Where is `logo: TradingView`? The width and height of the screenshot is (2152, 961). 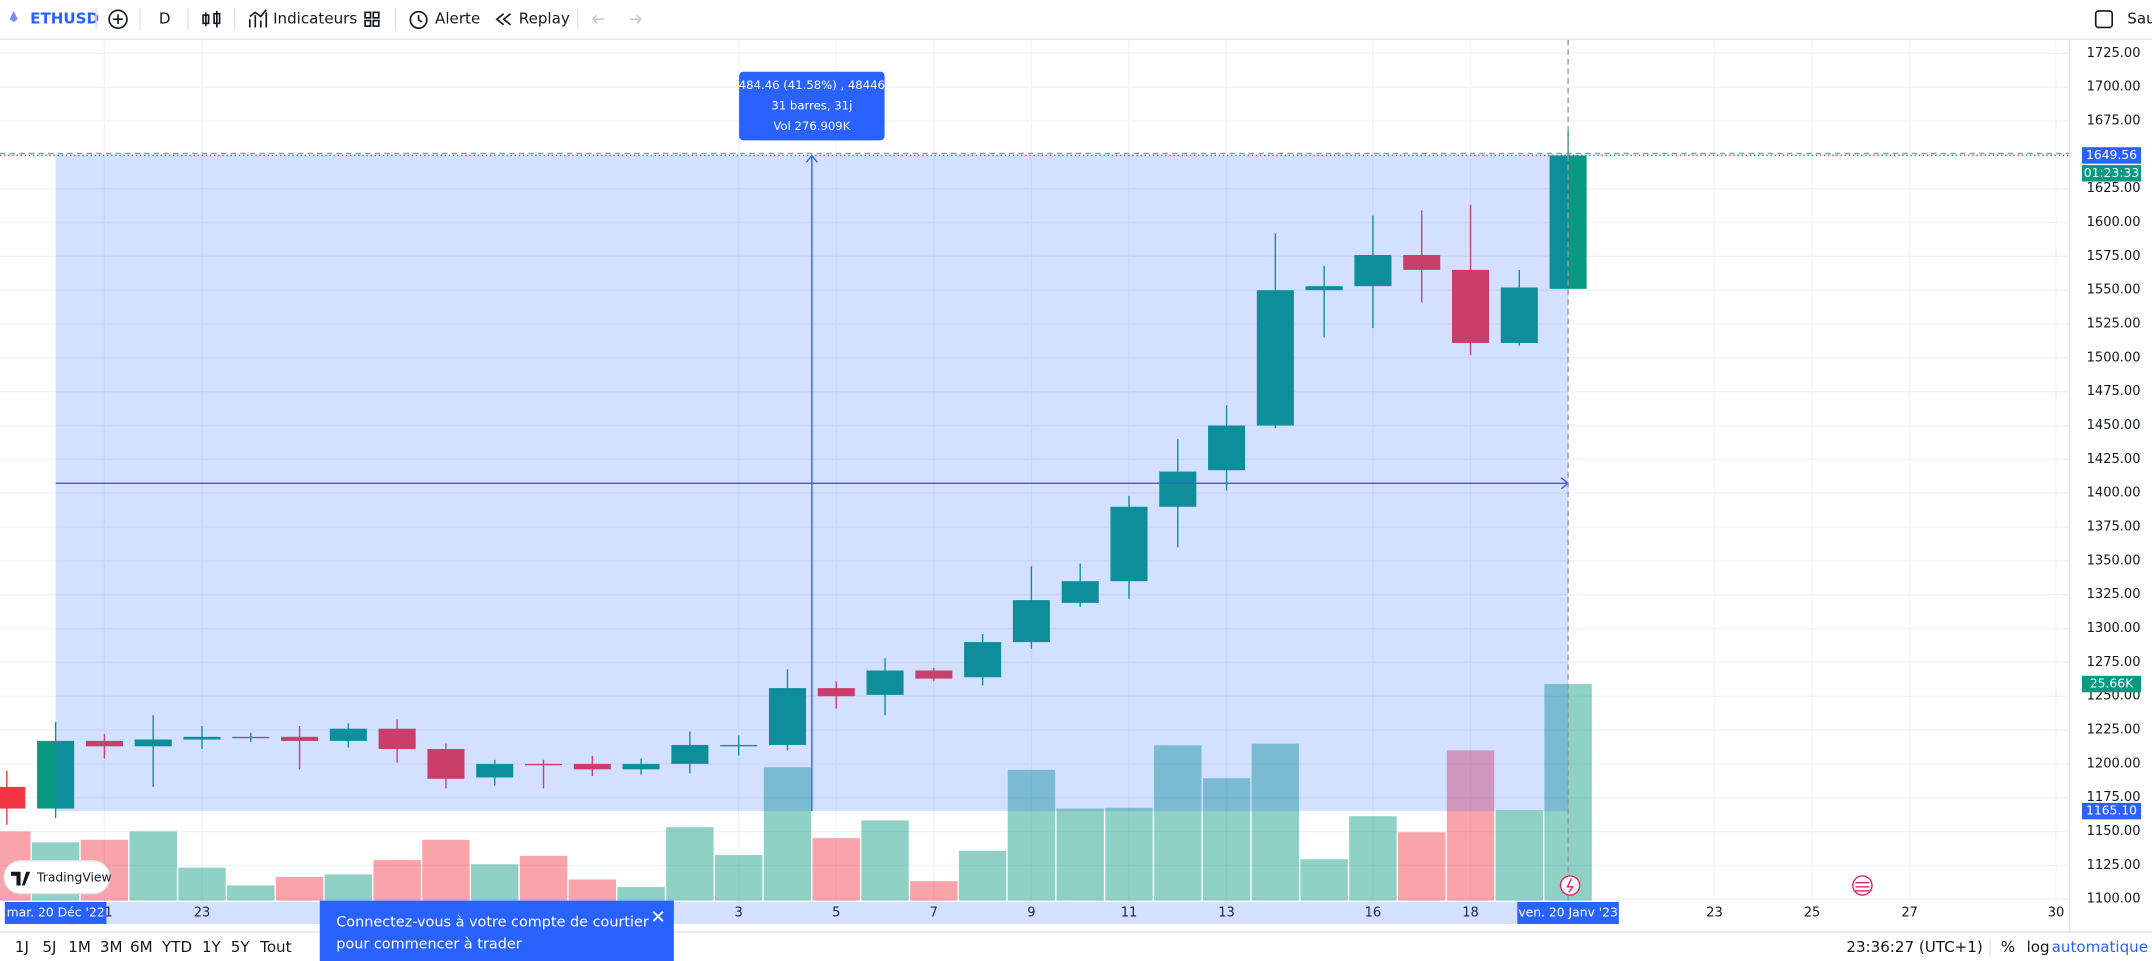
logo: TradingView is located at coordinates (57, 877).